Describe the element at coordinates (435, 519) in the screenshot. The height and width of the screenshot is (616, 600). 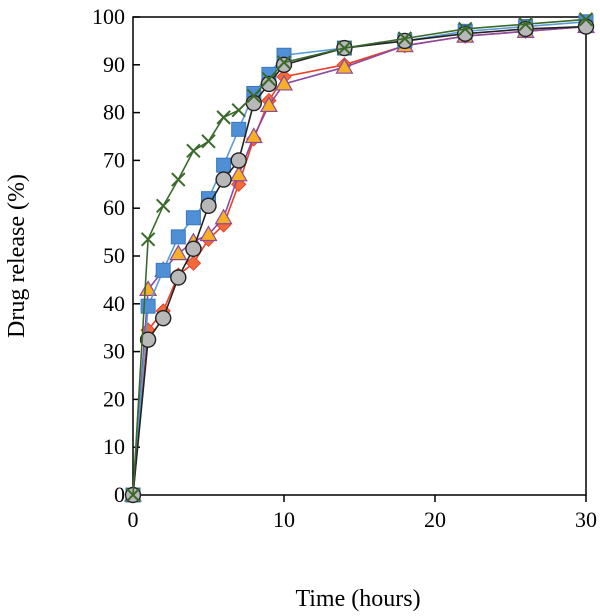
I see `x-tick-label: 20` at that location.